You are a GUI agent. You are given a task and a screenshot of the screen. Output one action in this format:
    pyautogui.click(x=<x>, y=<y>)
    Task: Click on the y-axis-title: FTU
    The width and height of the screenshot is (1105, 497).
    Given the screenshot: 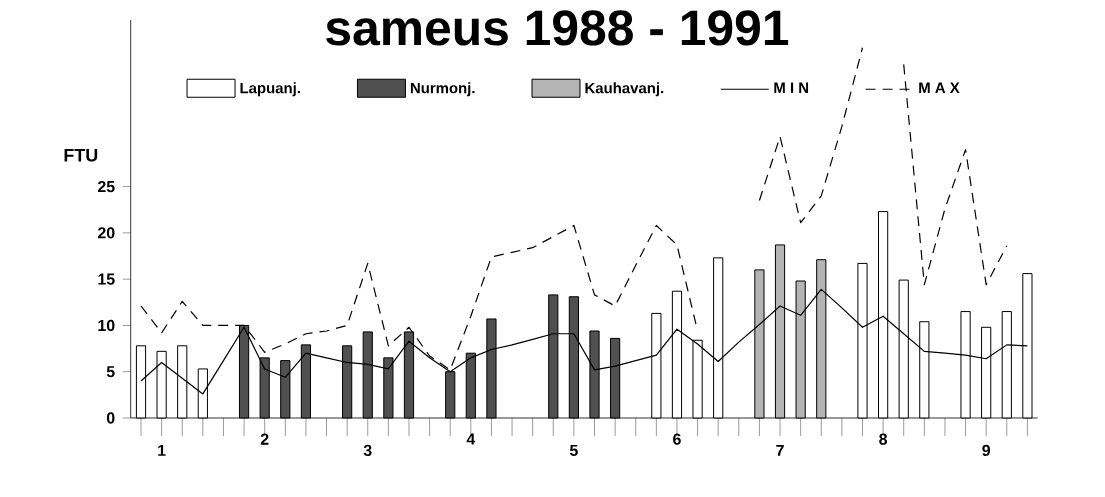 What is the action you would take?
    pyautogui.click(x=81, y=155)
    